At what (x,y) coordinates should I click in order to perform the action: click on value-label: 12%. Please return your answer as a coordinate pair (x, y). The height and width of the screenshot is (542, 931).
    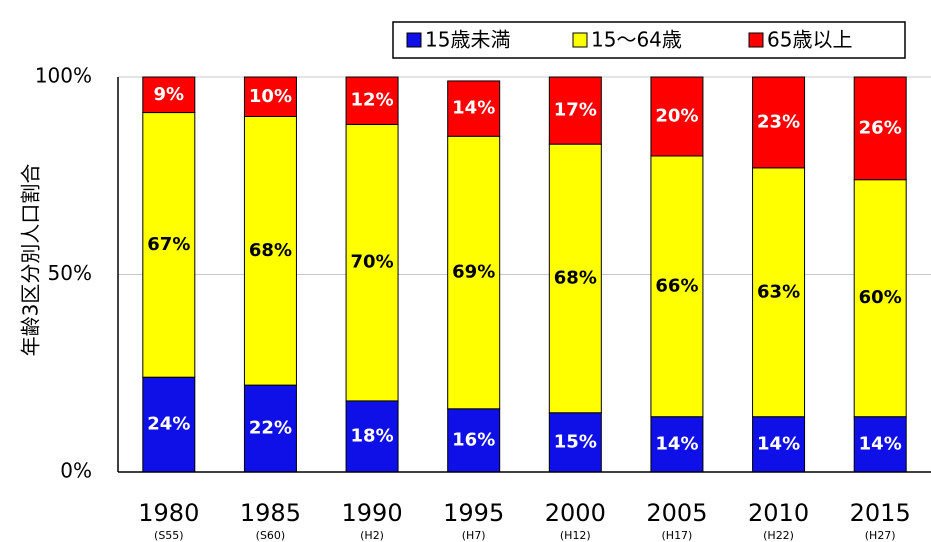
    Looking at the image, I should click on (372, 100).